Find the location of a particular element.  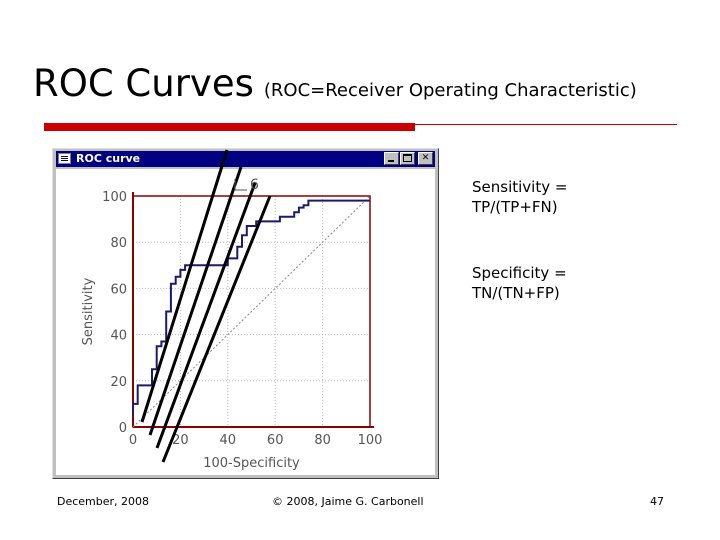

roc-curve-group is located at coordinates (251, 307).